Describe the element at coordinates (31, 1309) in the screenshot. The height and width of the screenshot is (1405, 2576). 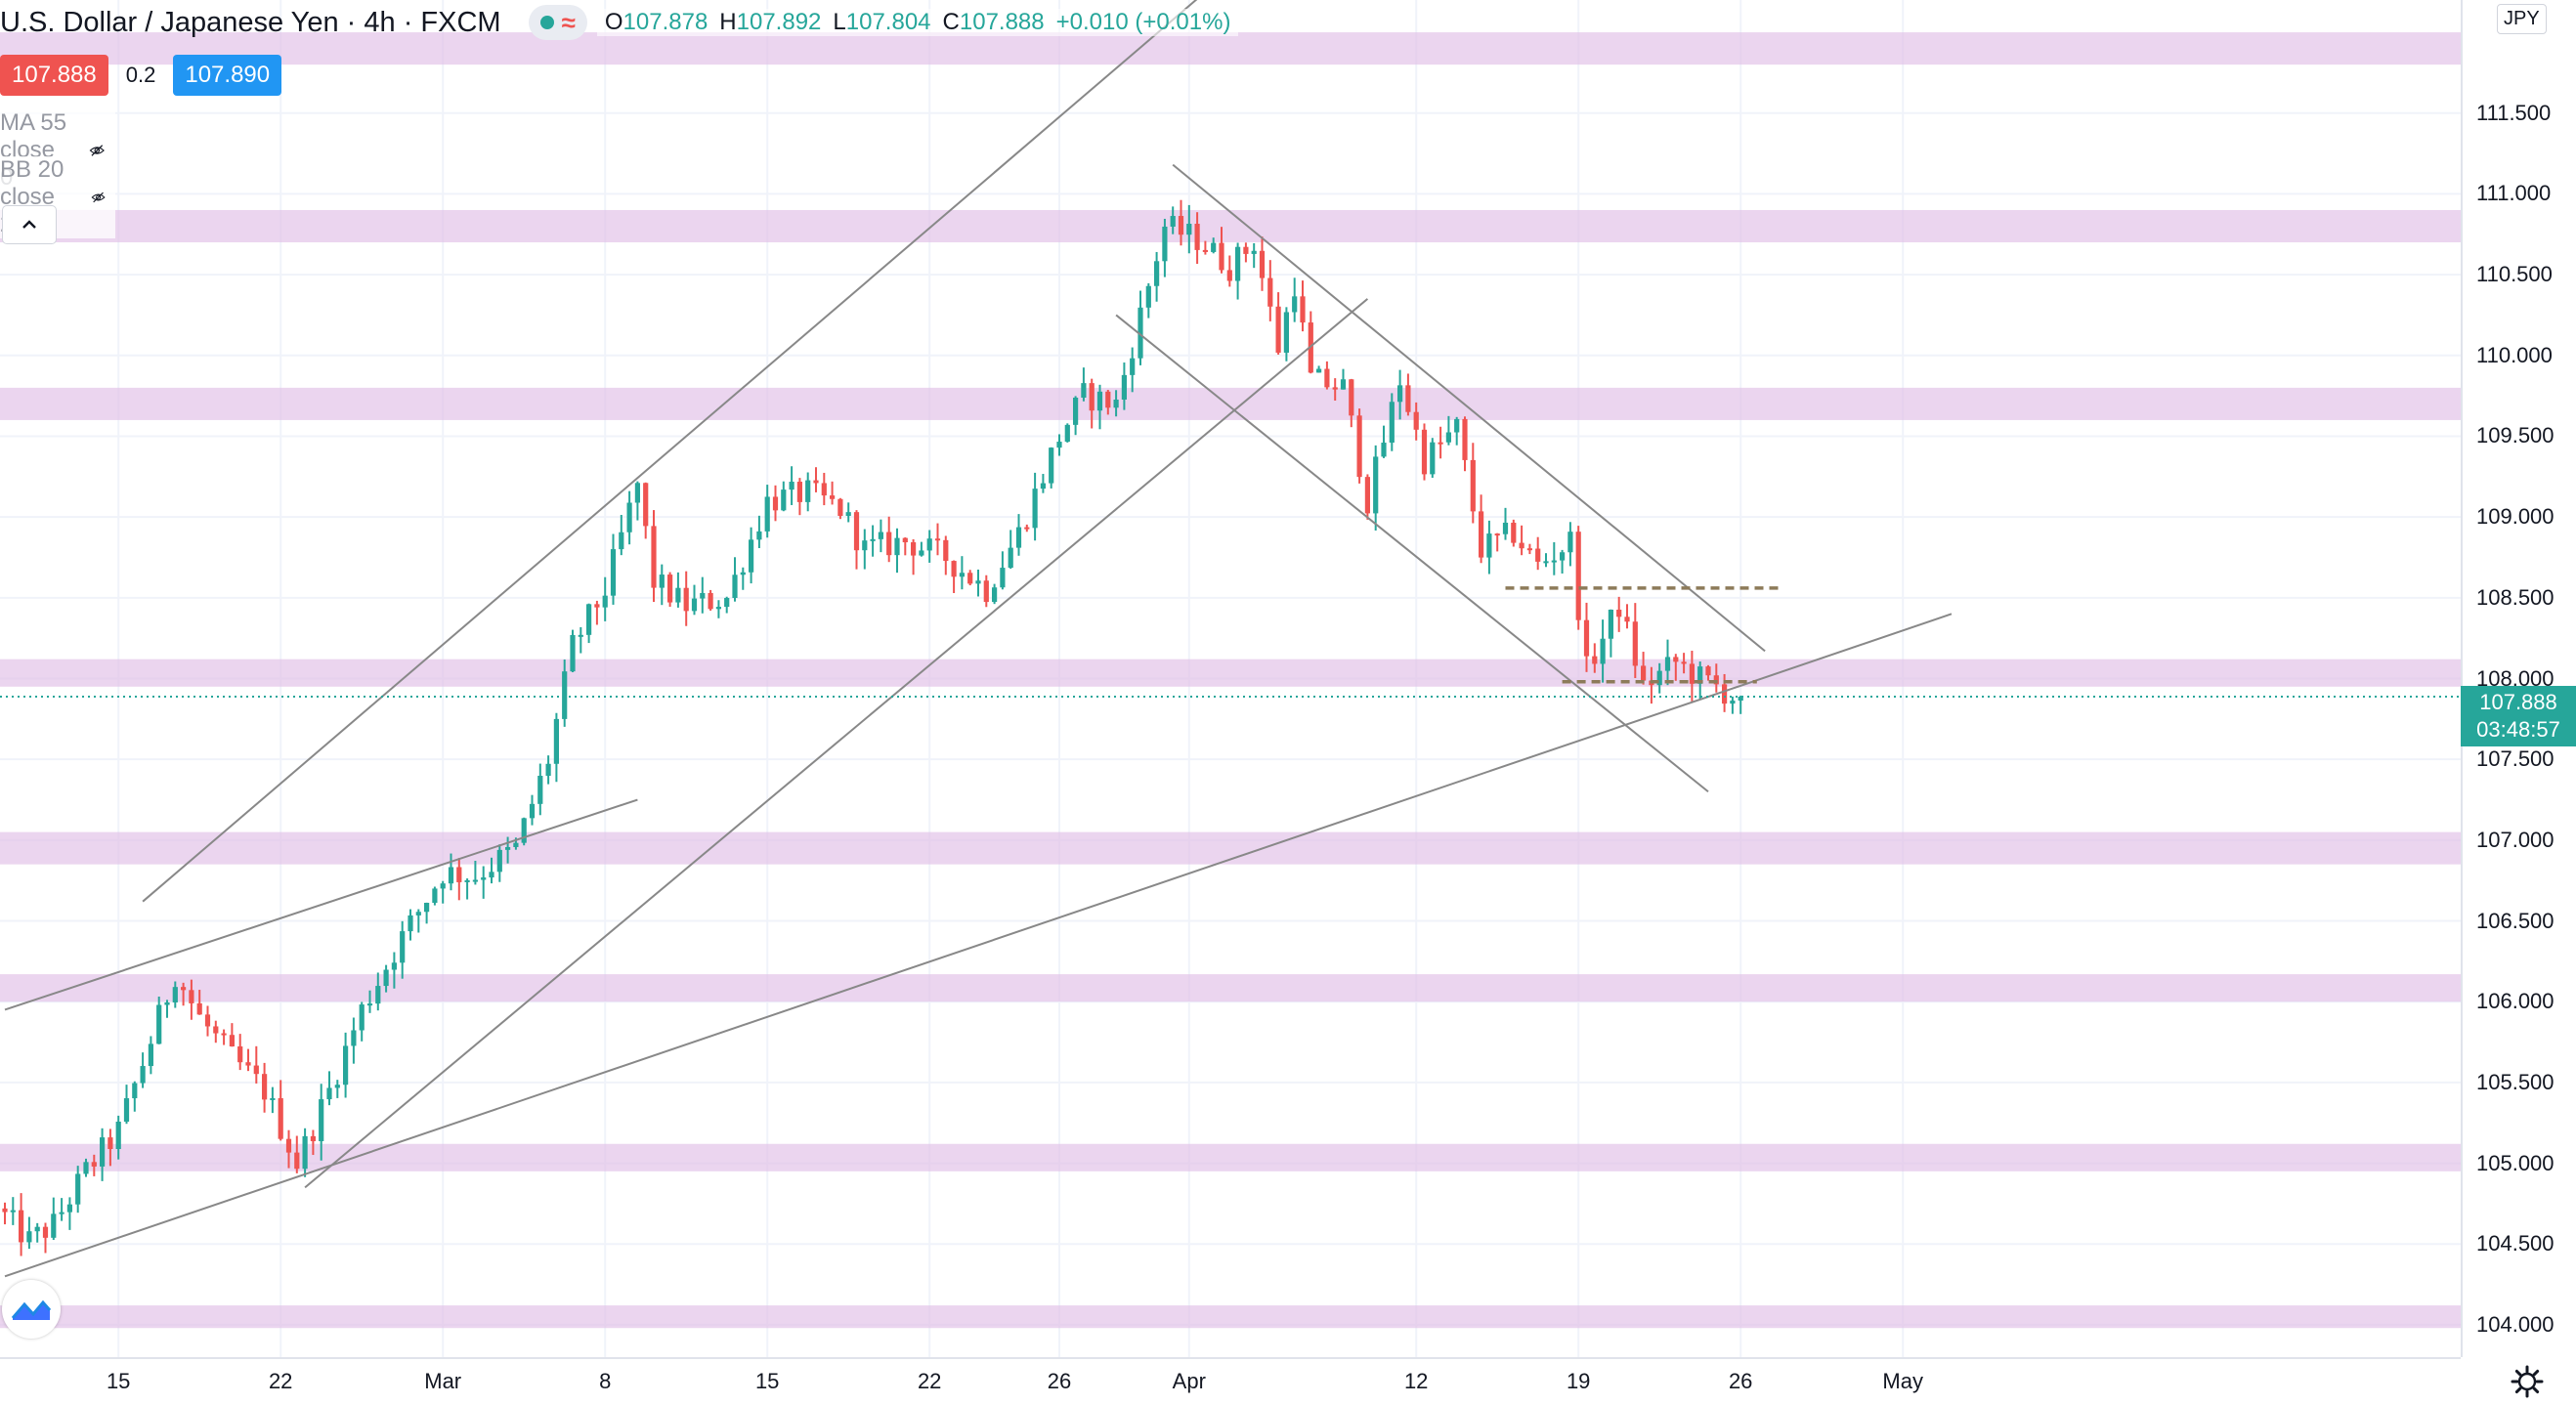
I see `tradingview-logo` at that location.